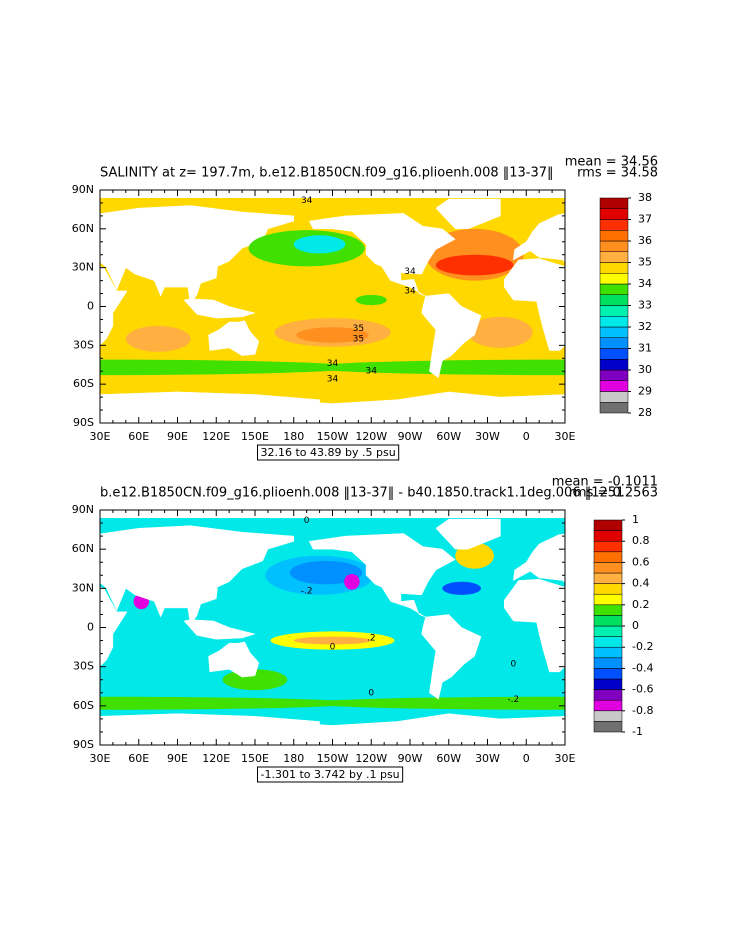 The width and height of the screenshot is (733, 945). Describe the element at coordinates (330, 774) in the screenshot. I see `range-note: -1.301 to 3.742 by .1 psu` at that location.